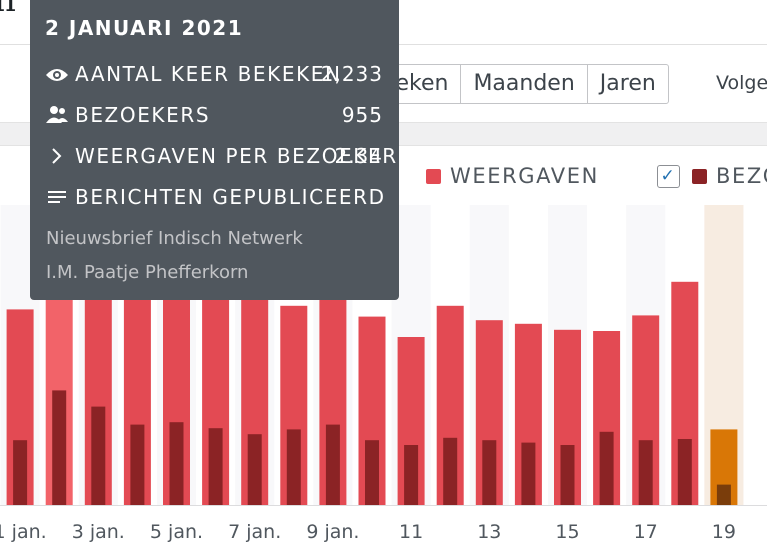  Describe the element at coordinates (60, 199) in the screenshot. I see `posts-icon` at that location.